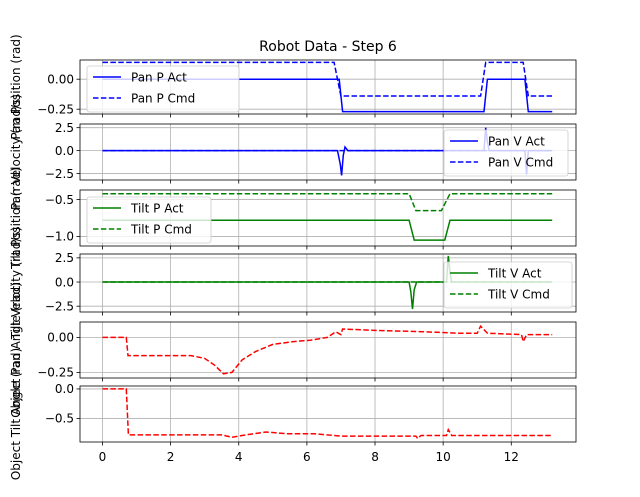 The width and height of the screenshot is (640, 497). Describe the element at coordinates (443, 457) in the screenshot. I see `x-tick-label: 10` at that location.